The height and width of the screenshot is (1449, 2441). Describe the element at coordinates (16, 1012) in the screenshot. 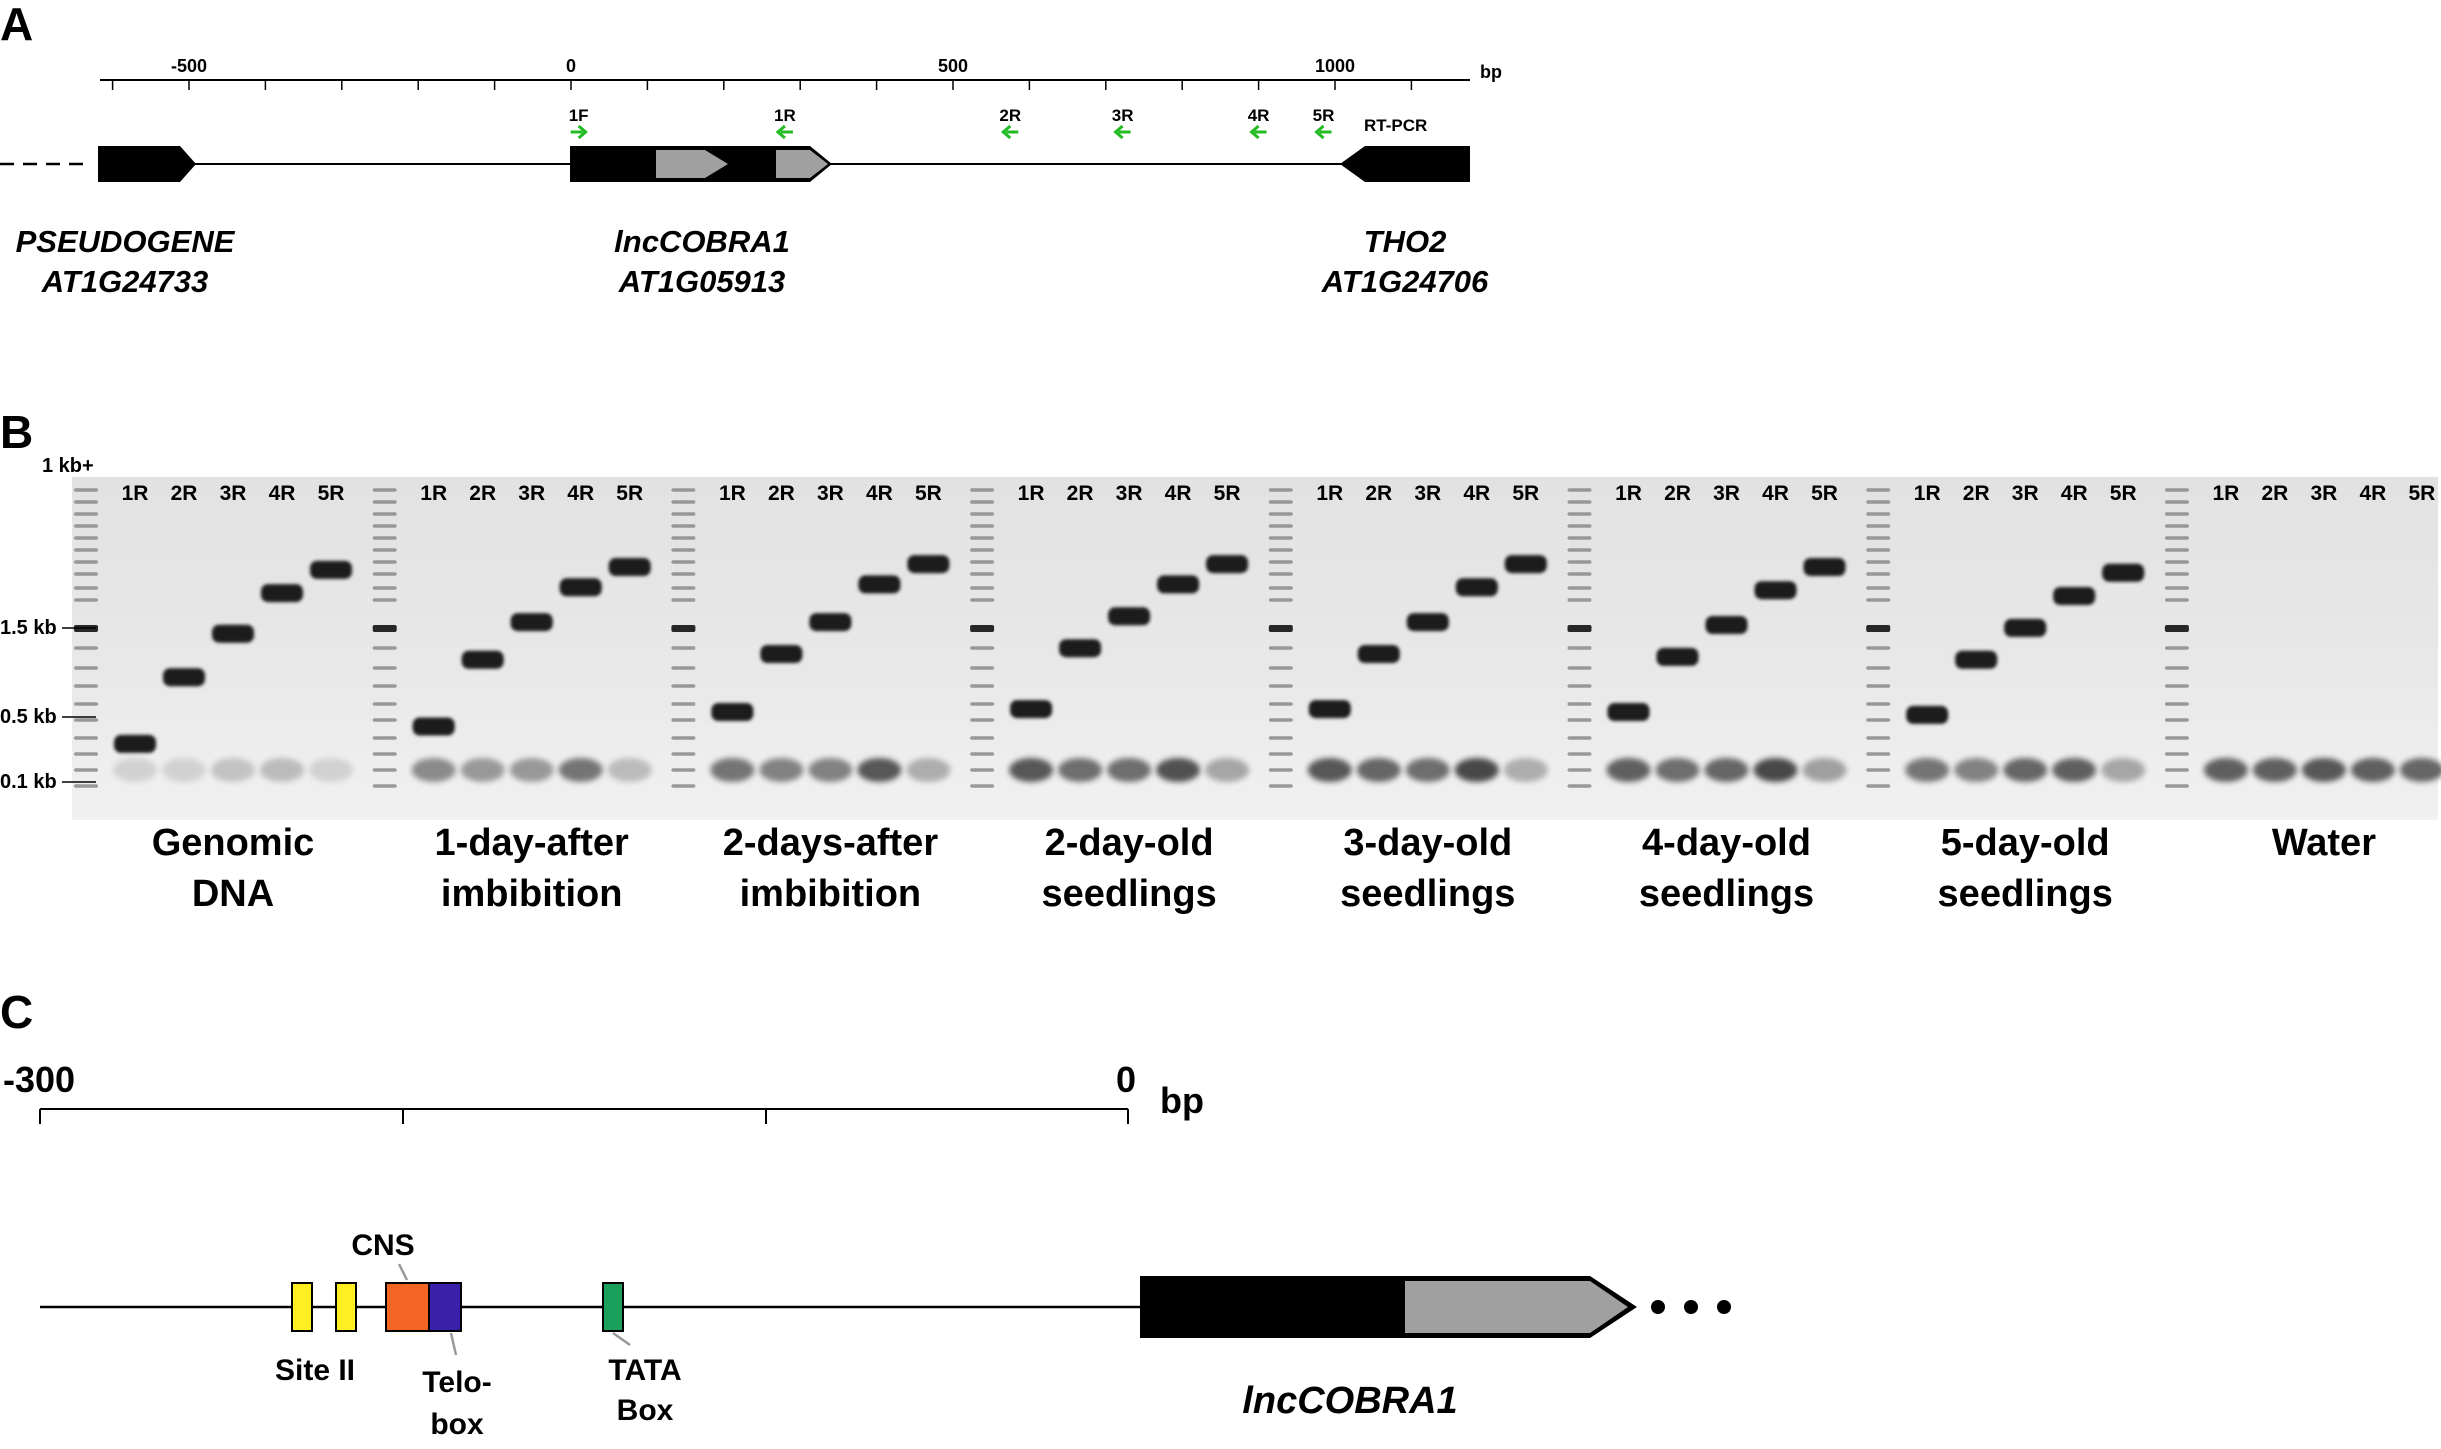

I see `panel-c-letter: C` at that location.